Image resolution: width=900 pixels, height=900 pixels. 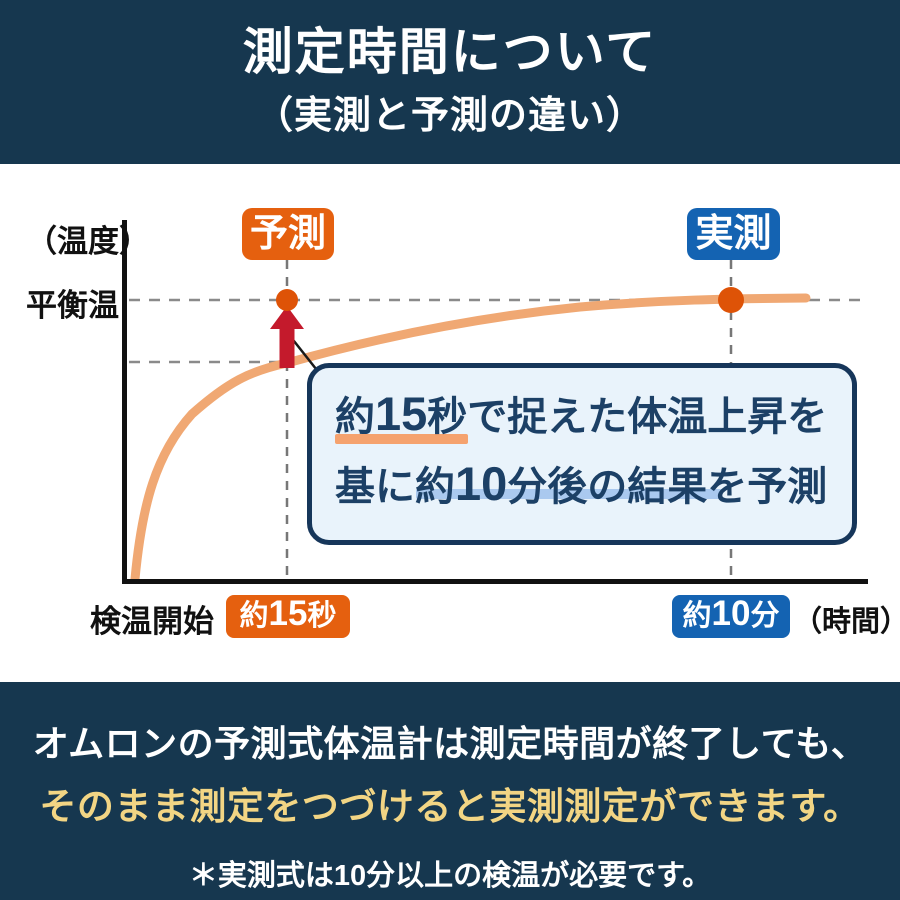 What do you see at coordinates (88, 241) in the screenshot?
I see `y-axis-unit-label: （温度）` at bounding box center [88, 241].